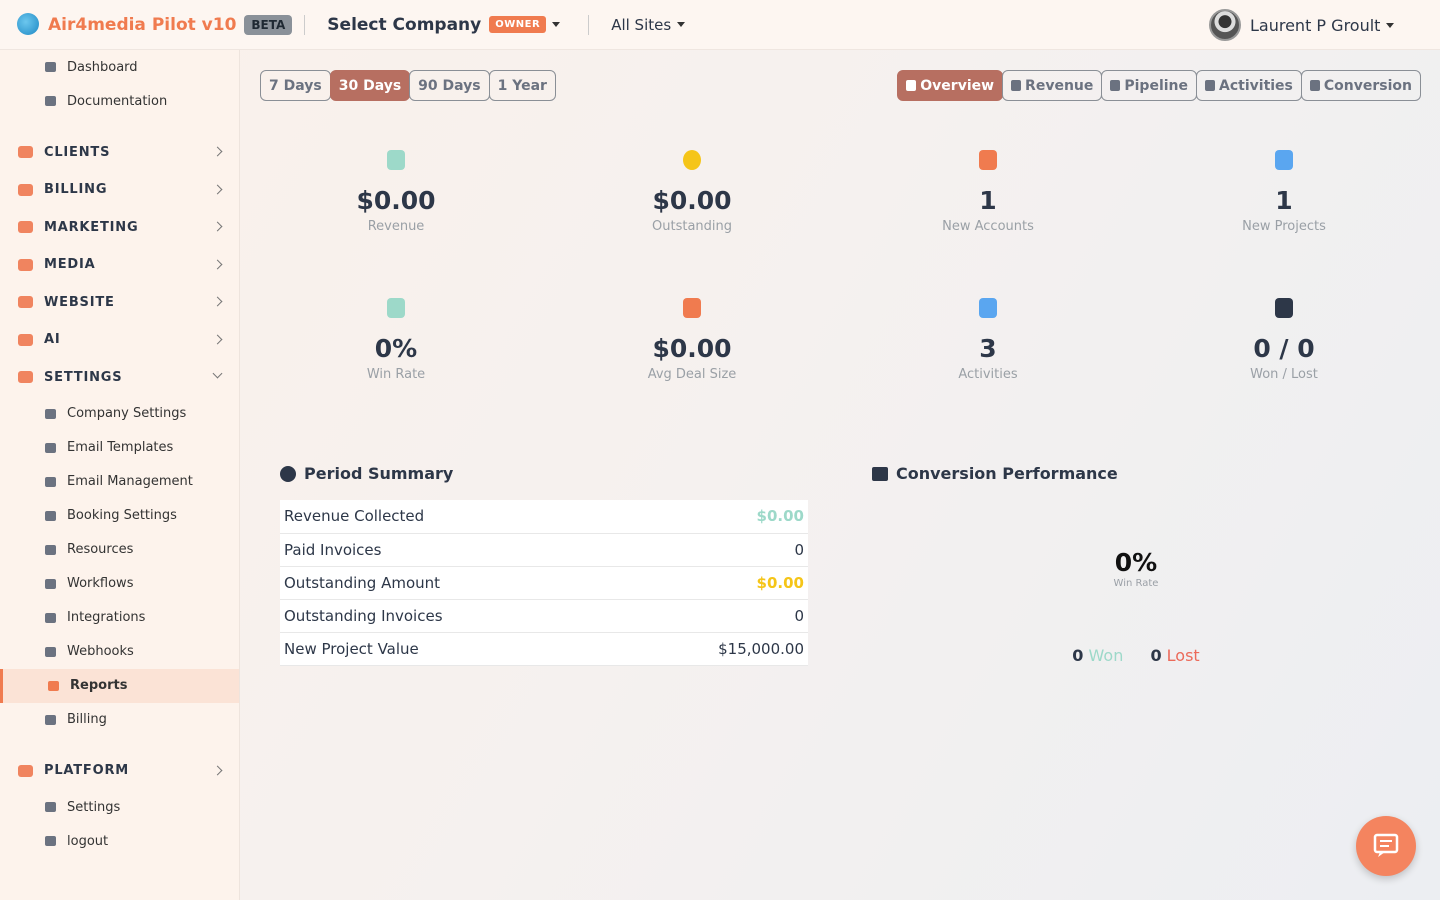 The width and height of the screenshot is (1440, 900). Describe the element at coordinates (692, 226) in the screenshot. I see `stat-label: Outstanding` at that location.